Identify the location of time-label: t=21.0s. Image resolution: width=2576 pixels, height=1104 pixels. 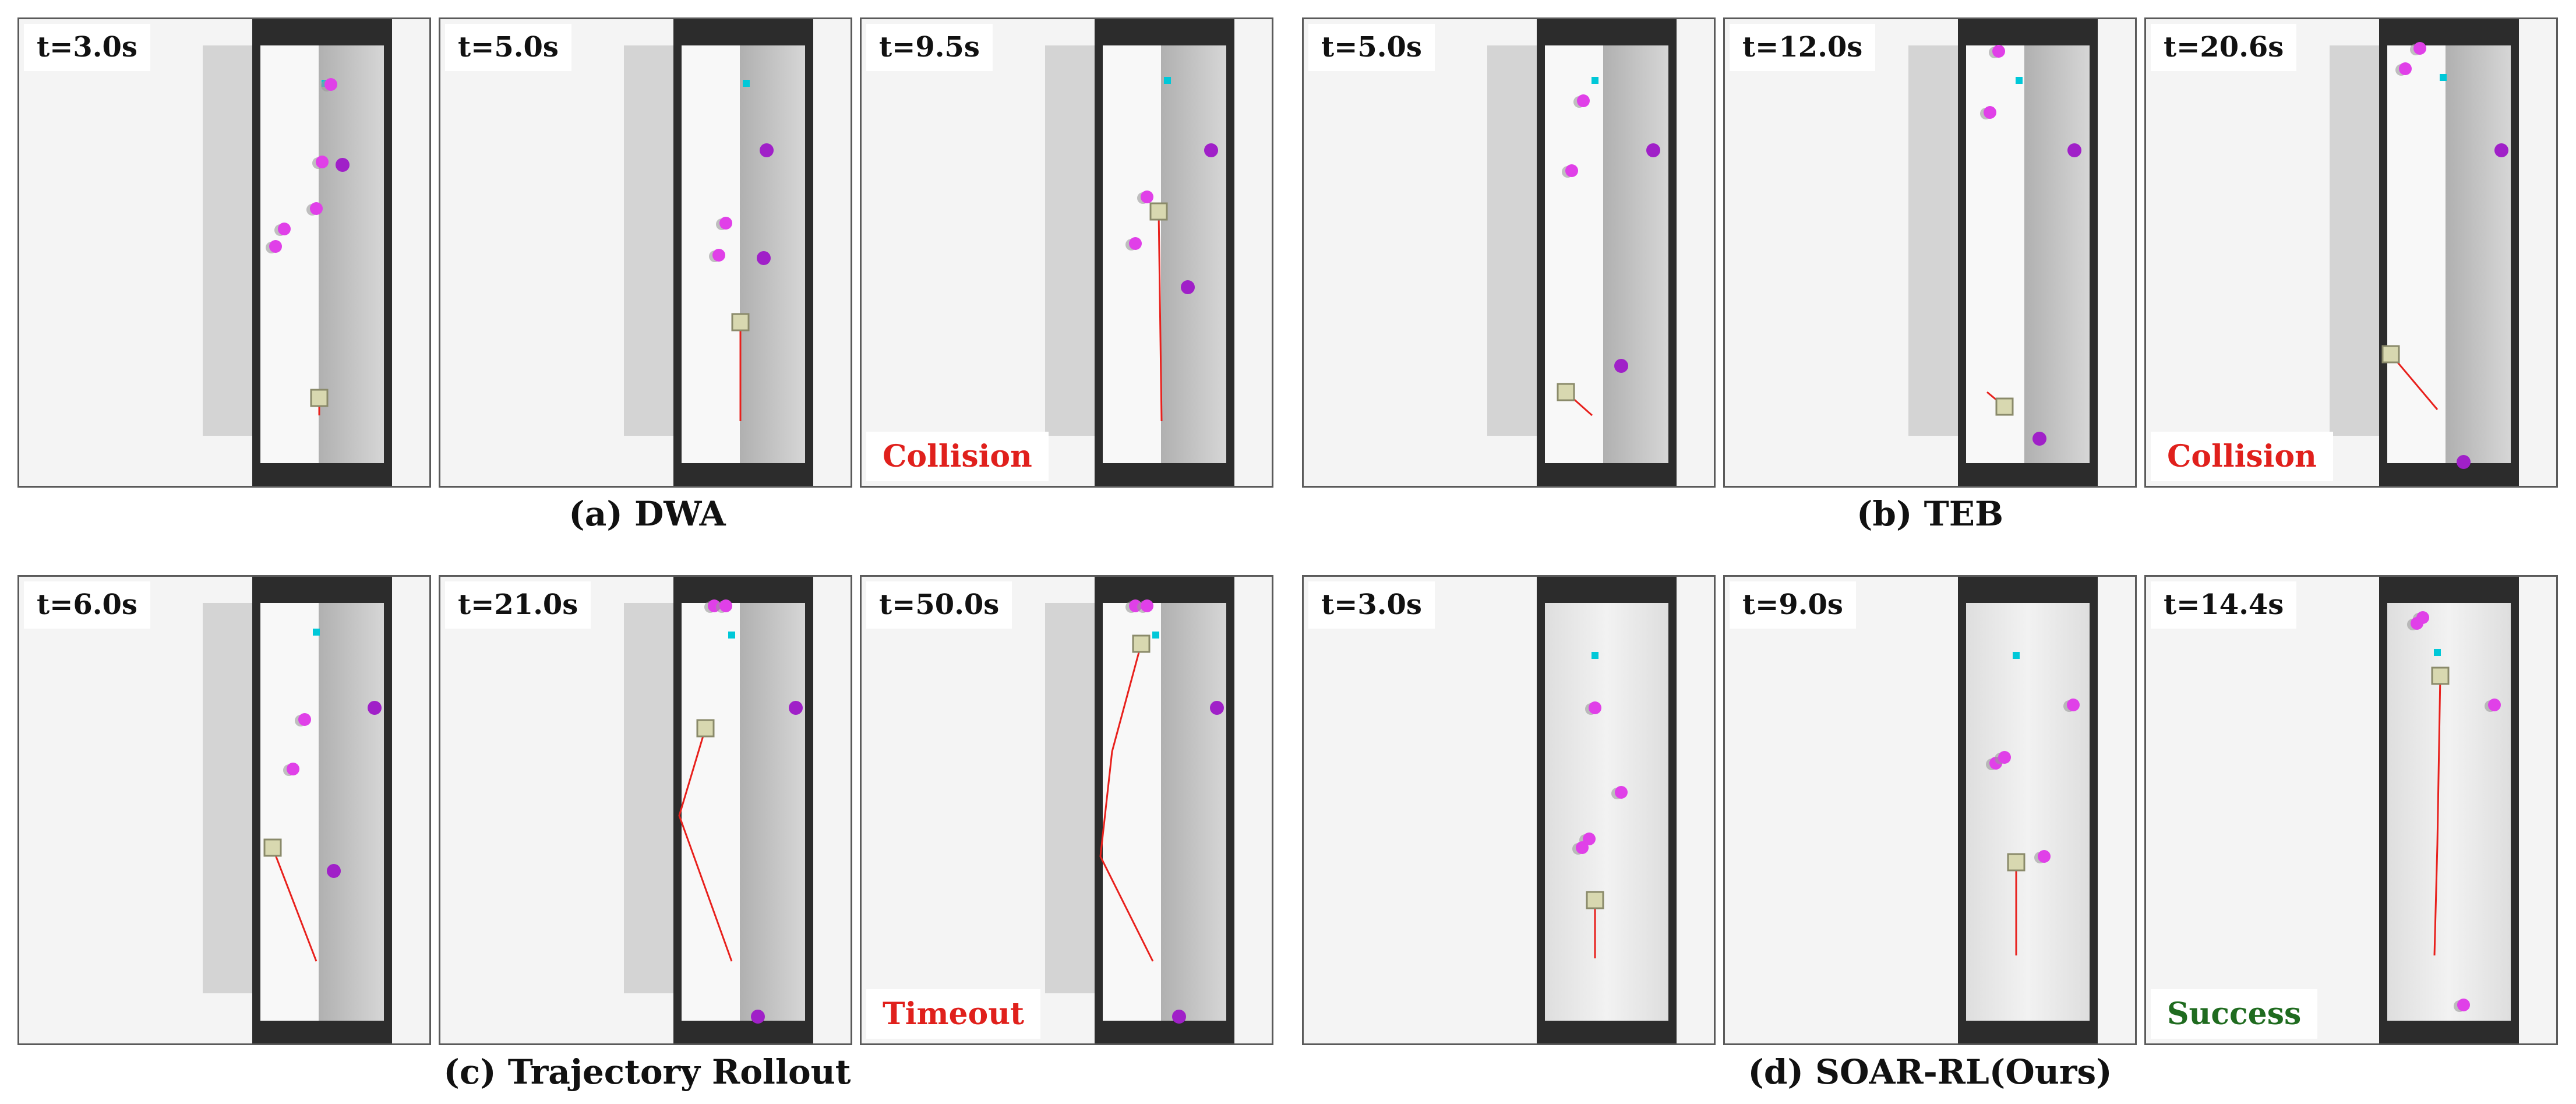
(518, 605).